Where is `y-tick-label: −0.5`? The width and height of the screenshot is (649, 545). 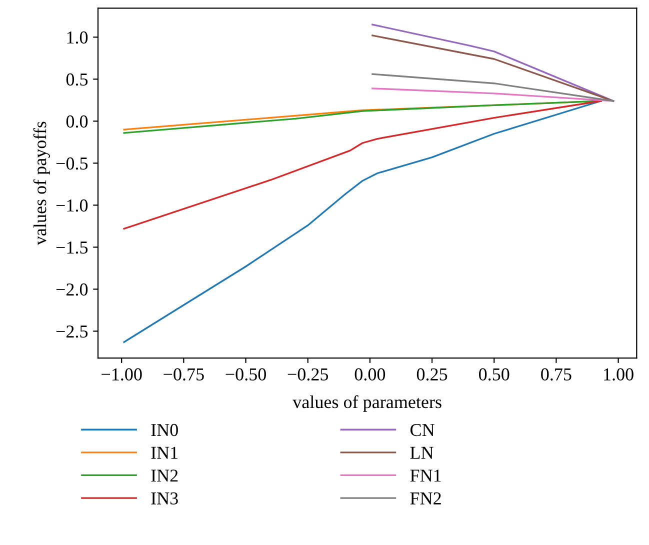 y-tick-label: −0.5 is located at coordinates (72, 163).